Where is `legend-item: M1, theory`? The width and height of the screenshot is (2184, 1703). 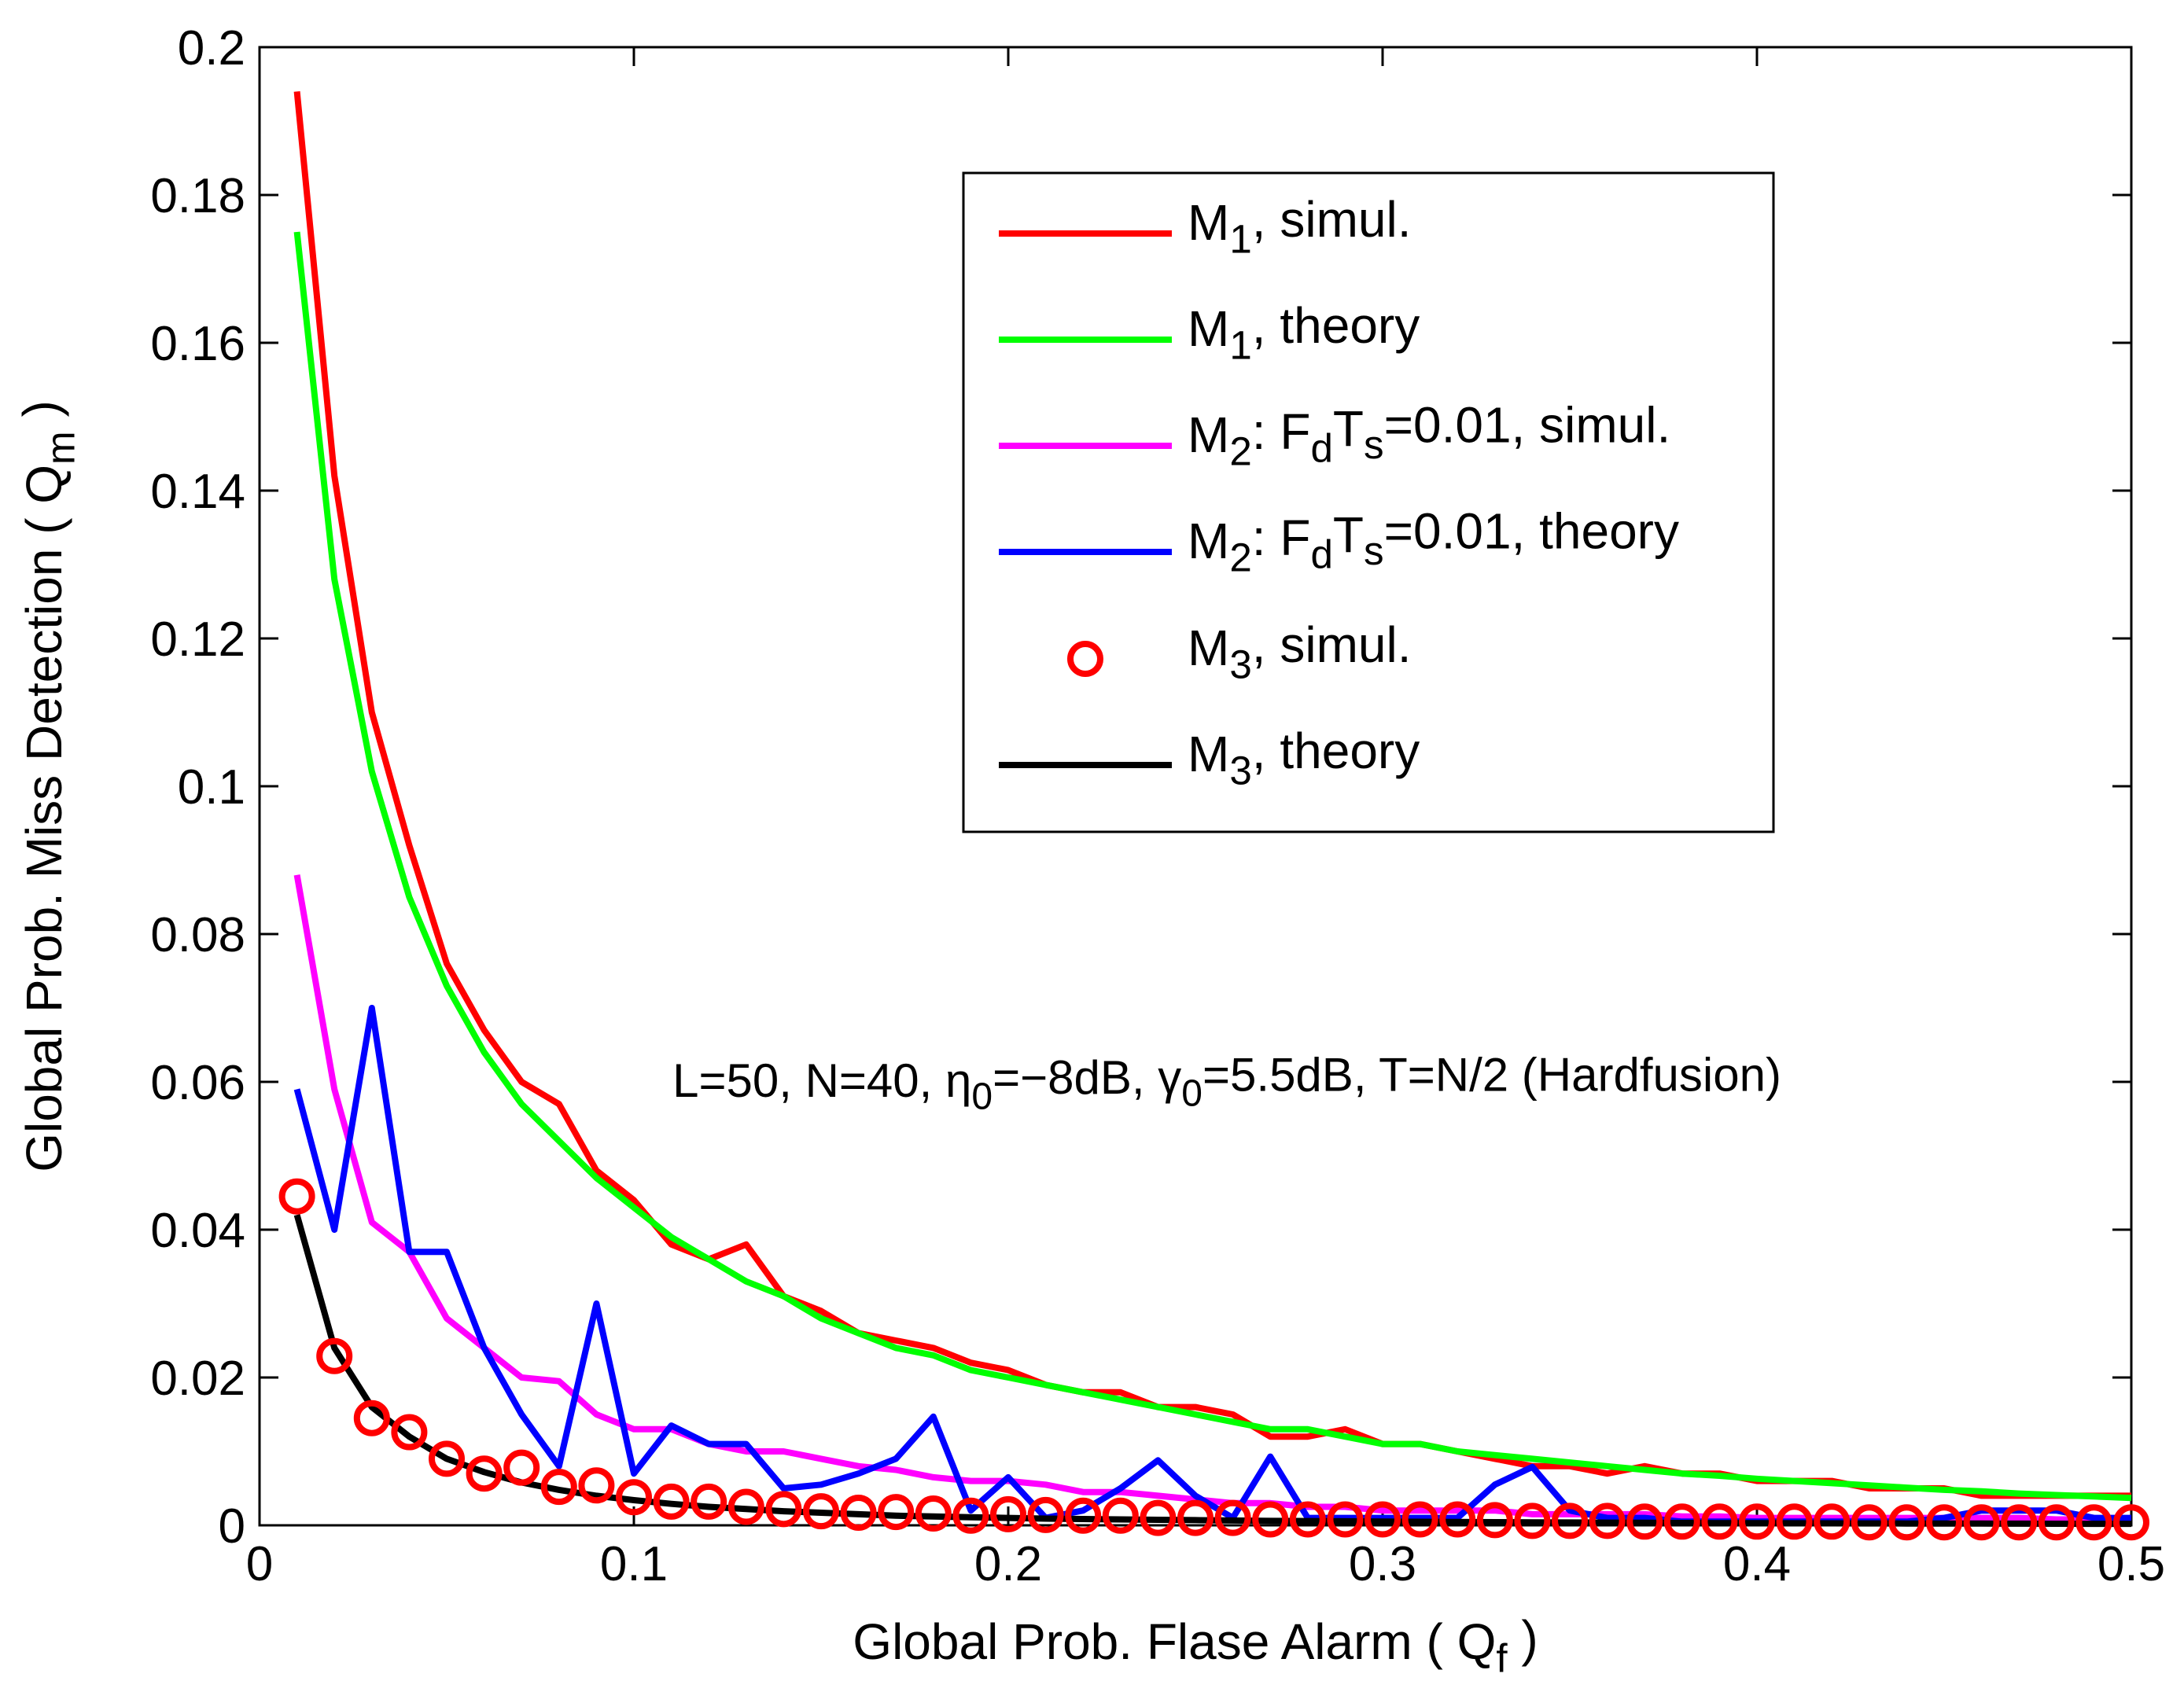 legend-item: M1, theory is located at coordinates (1209, 332).